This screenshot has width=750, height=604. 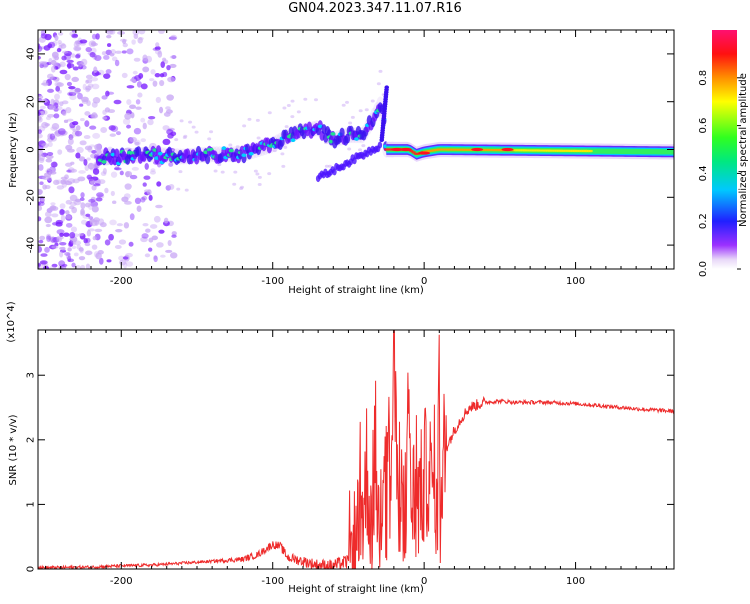 I want to click on y-tick-label: -40, so click(x=31, y=245).